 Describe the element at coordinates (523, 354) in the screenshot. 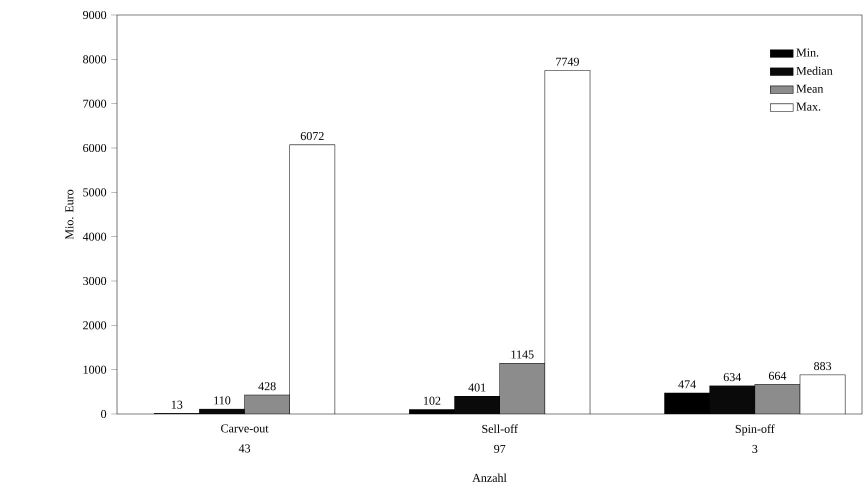

I see `data-label: 1145` at that location.